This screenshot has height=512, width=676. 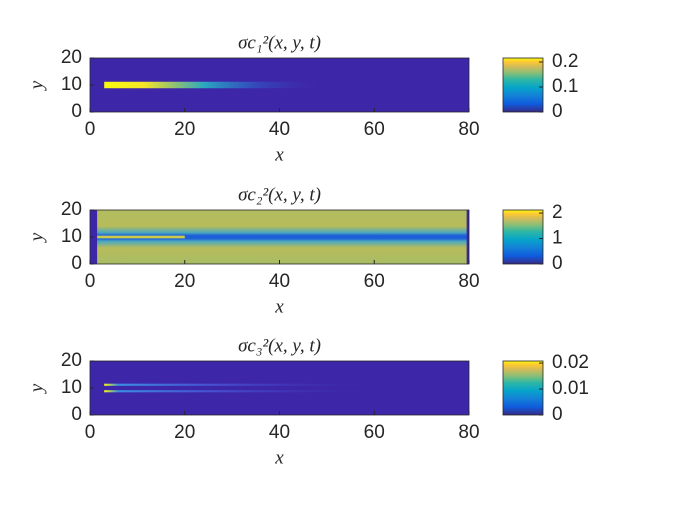 What do you see at coordinates (557, 212) in the screenshot?
I see `colorbar-tick-label: 2` at bounding box center [557, 212].